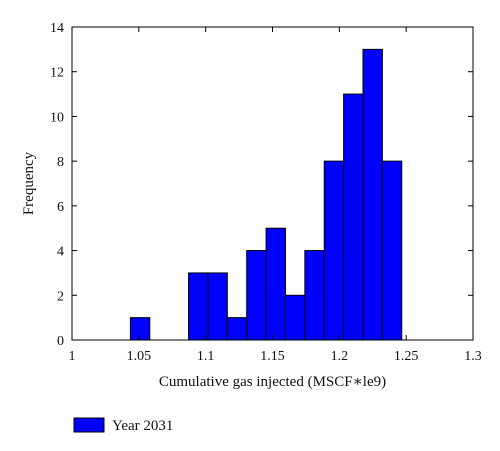 This screenshot has height=451, width=500. What do you see at coordinates (473, 356) in the screenshot?
I see `x-tick-label: 1.3` at bounding box center [473, 356].